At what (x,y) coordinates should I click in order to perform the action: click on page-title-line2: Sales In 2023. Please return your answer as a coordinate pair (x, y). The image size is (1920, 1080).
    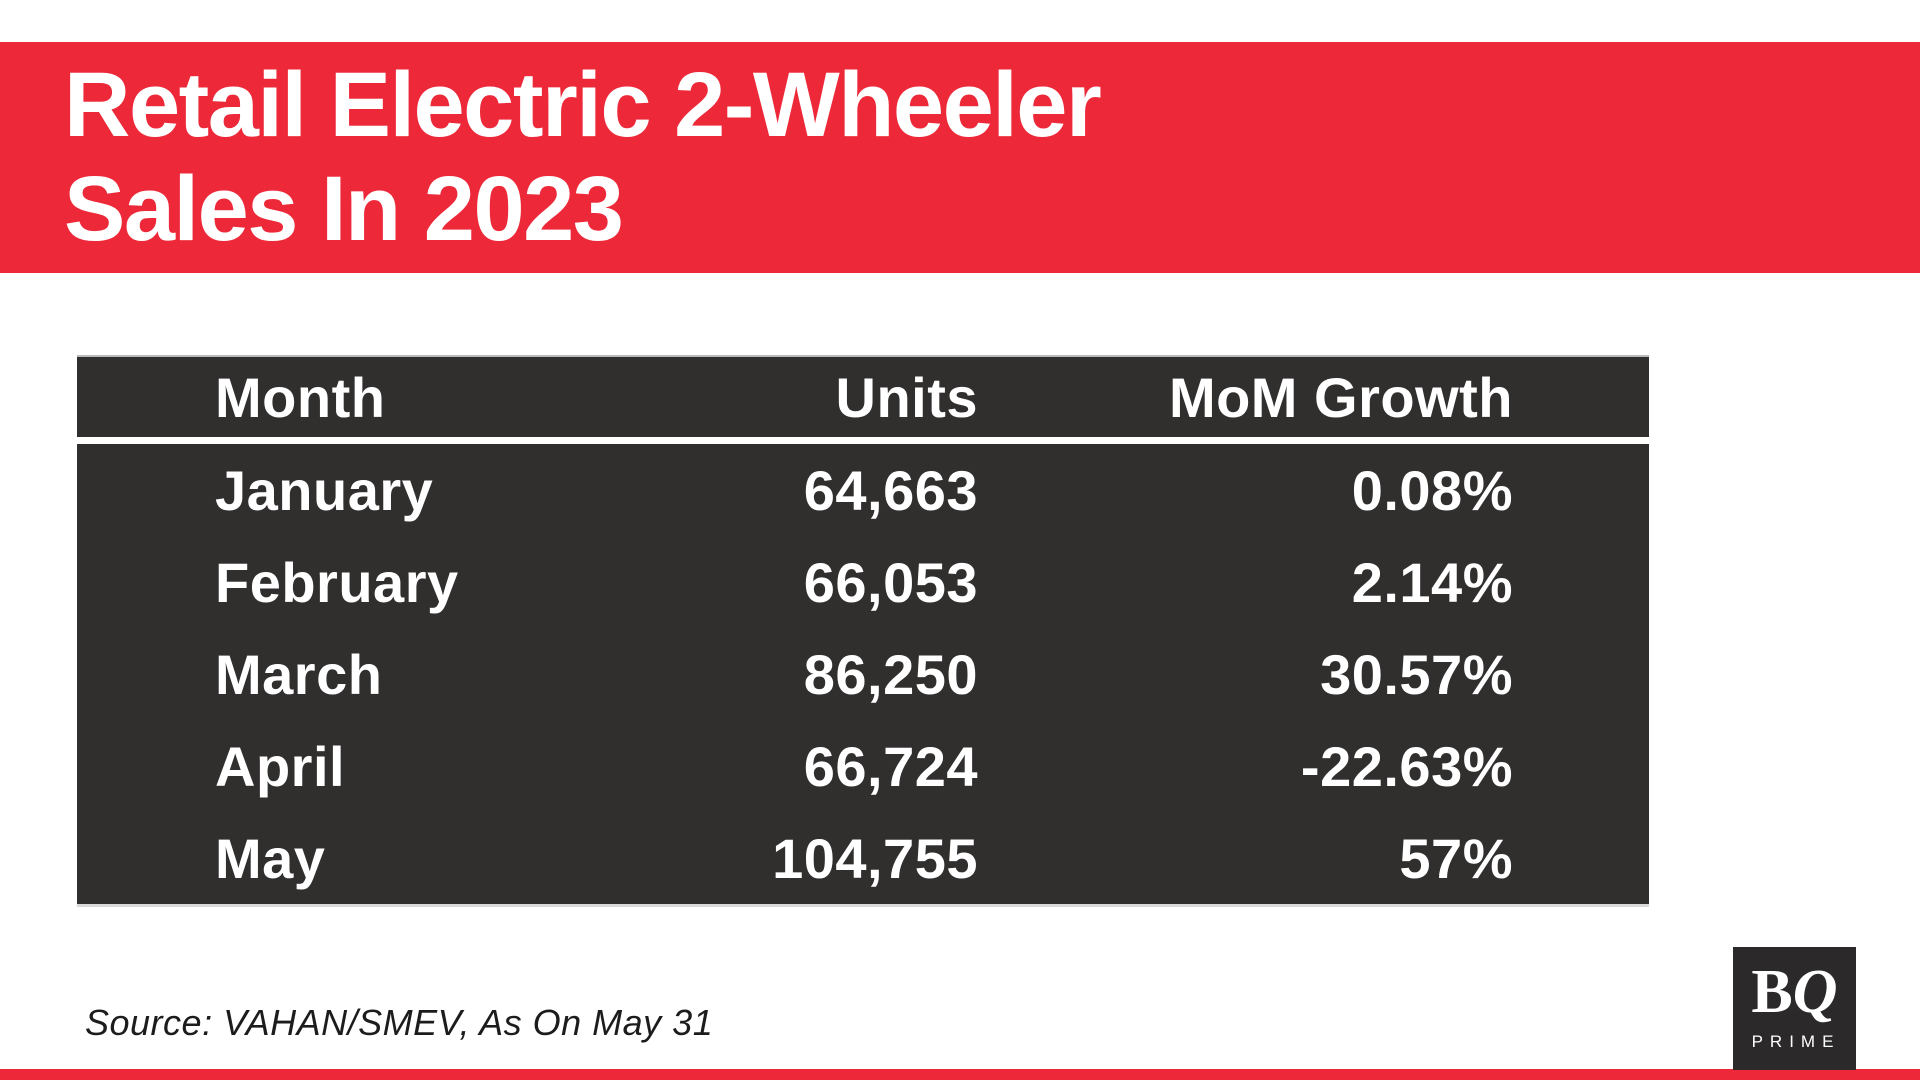
    Looking at the image, I should click on (344, 208).